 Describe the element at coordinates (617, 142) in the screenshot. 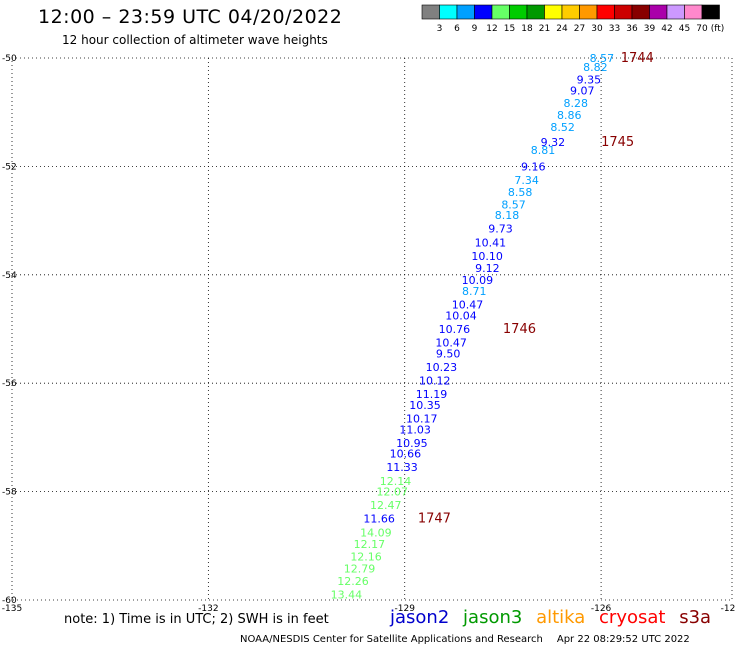

I see `time-label: 1745` at that location.